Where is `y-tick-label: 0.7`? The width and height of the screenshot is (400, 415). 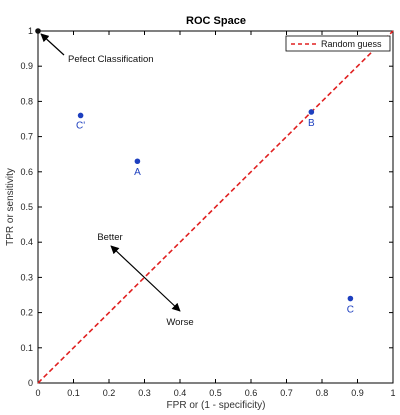
y-tick-label: 0.7 is located at coordinates (26, 137).